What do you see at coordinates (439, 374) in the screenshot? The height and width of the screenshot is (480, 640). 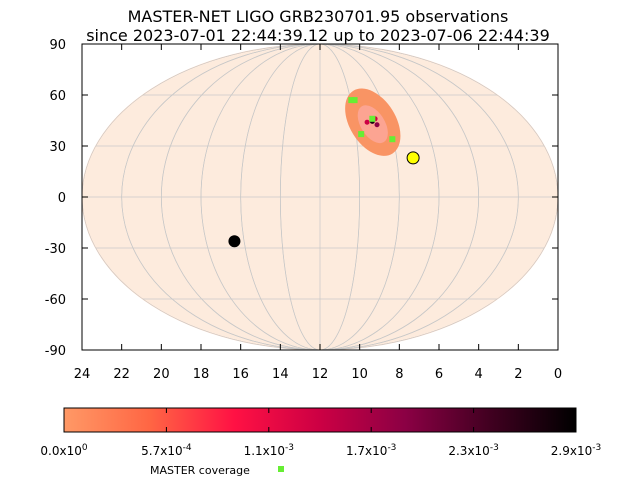 I see `x-tick-label: 6` at bounding box center [439, 374].